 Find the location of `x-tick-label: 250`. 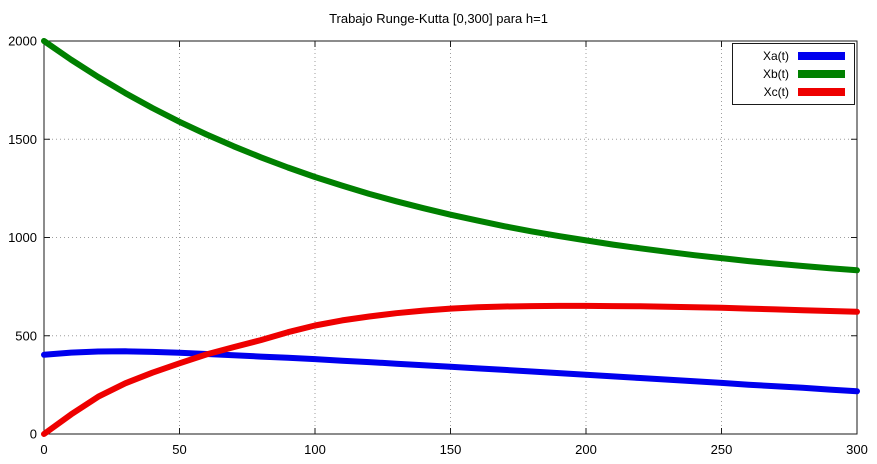

x-tick-label: 250 is located at coordinates (722, 449).